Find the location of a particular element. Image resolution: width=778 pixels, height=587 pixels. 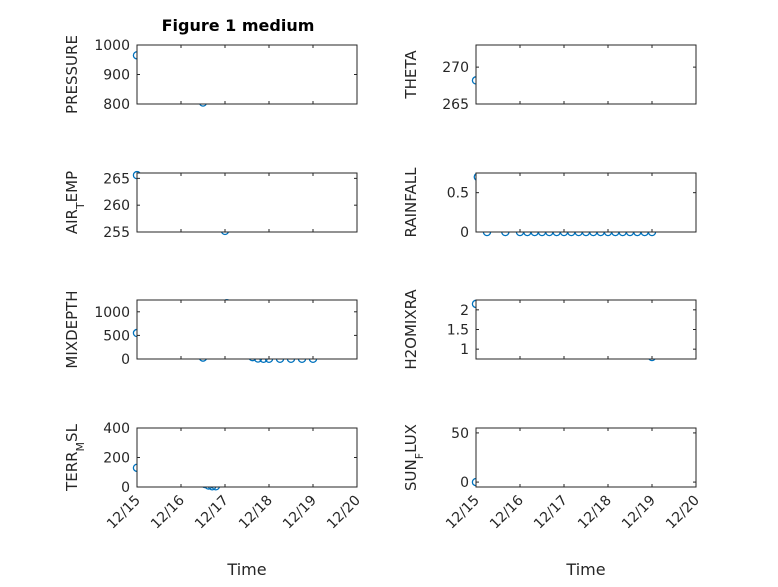

y-tick-label: 2 is located at coordinates (464, 311).